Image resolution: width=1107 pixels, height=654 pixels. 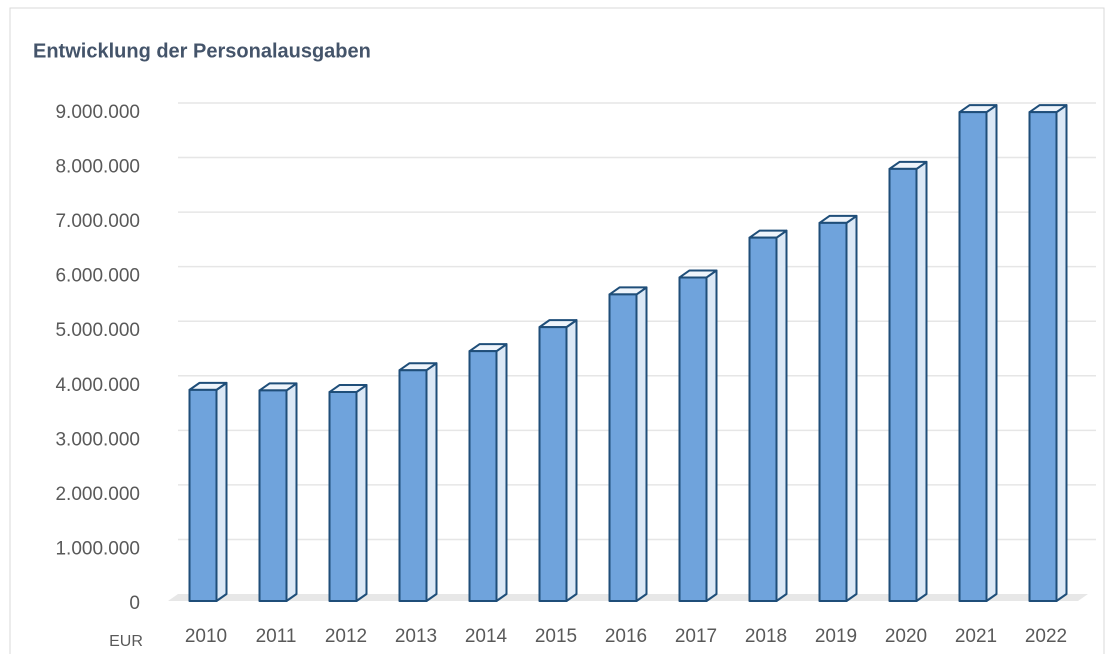 What do you see at coordinates (346, 636) in the screenshot?
I see `x-tick-label: 2012` at bounding box center [346, 636].